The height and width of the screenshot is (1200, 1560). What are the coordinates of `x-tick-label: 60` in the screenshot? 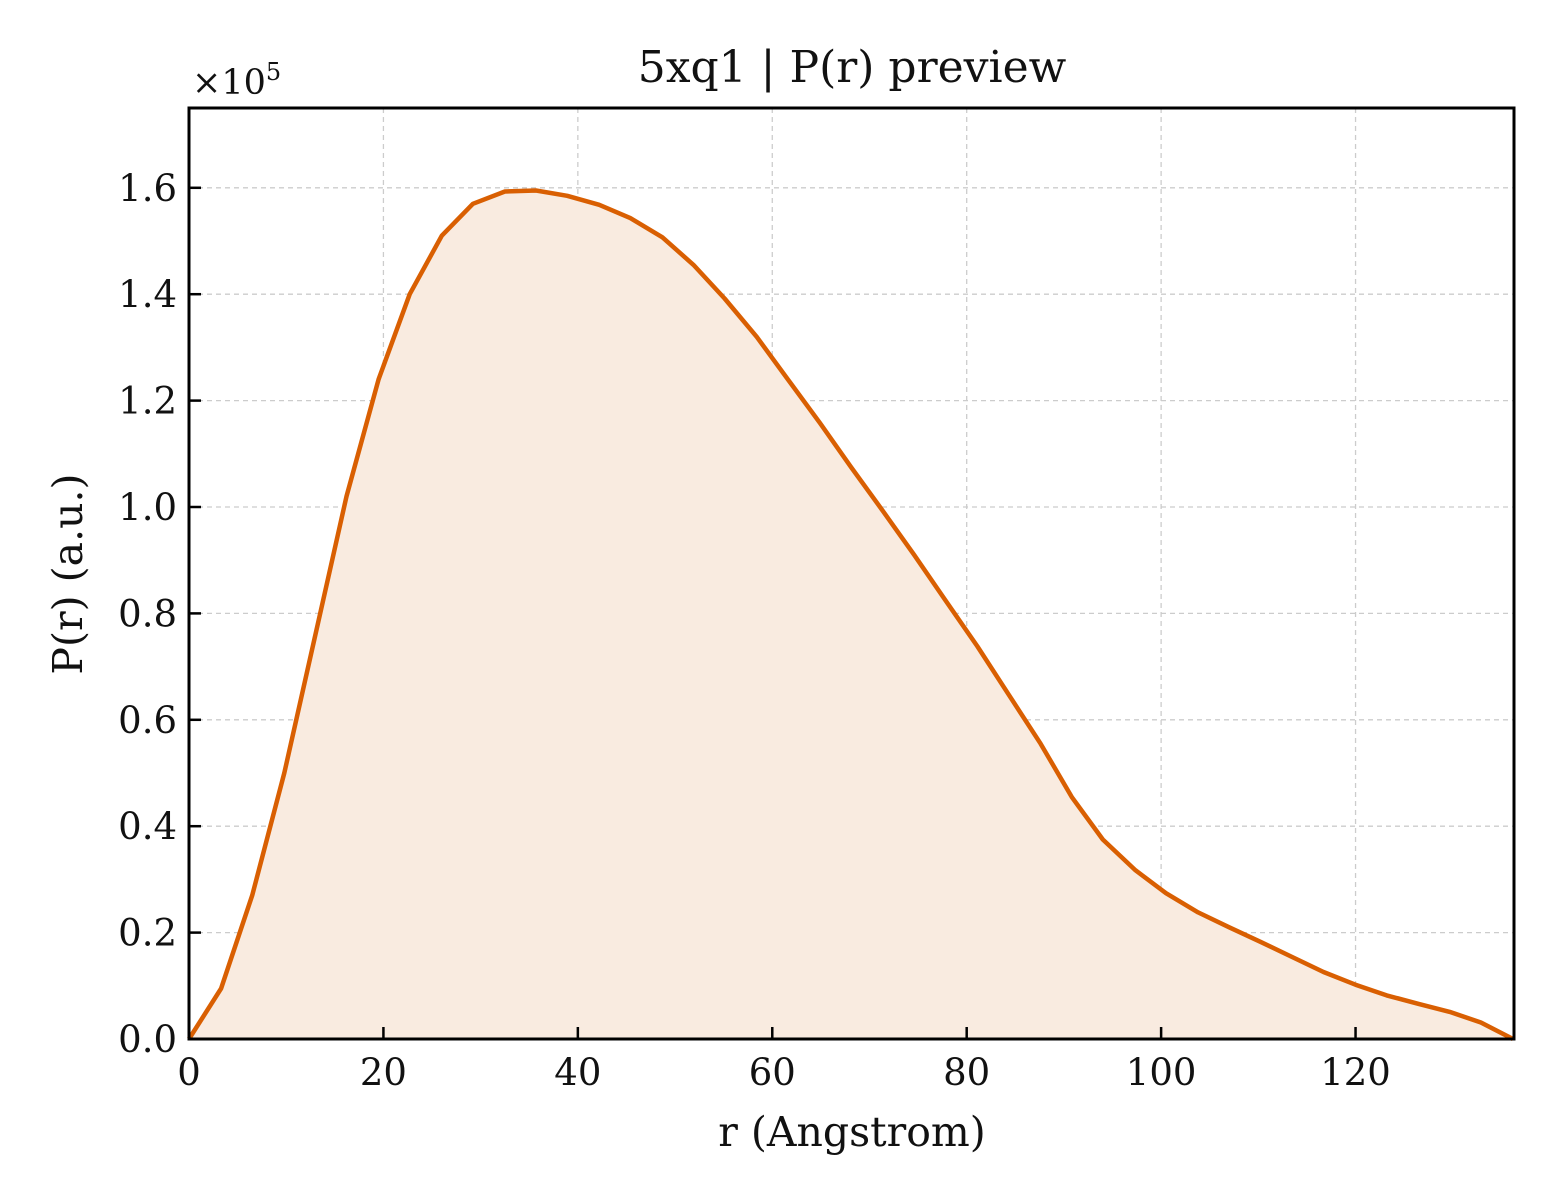 It's located at (772, 1072).